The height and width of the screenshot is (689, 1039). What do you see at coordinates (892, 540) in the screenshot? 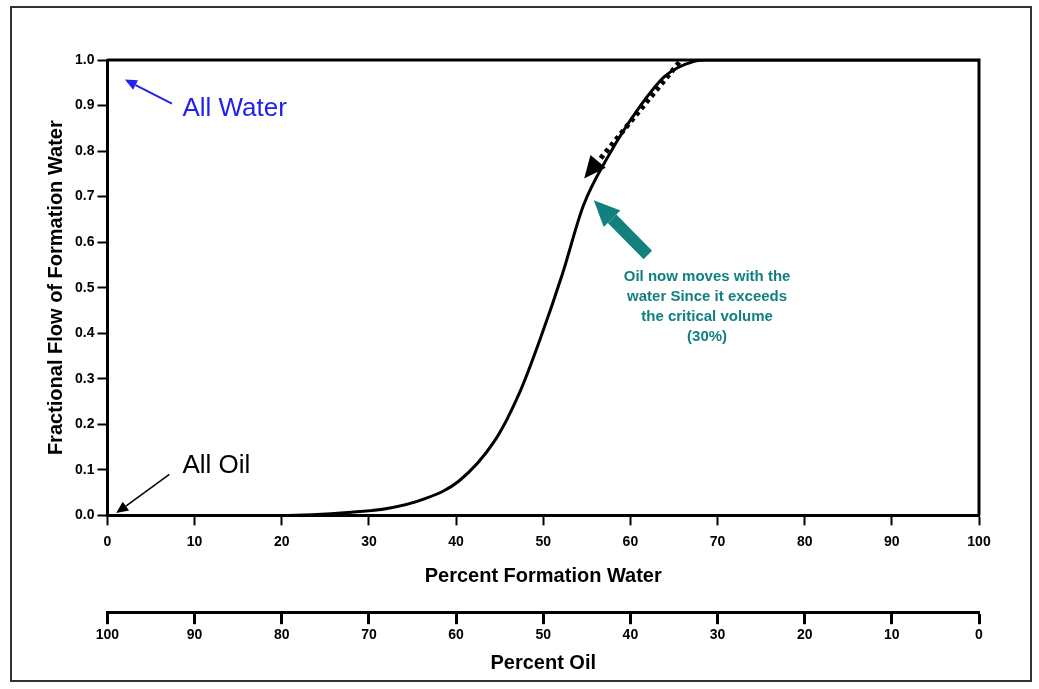
I see `x-tick-label: 90` at bounding box center [892, 540].